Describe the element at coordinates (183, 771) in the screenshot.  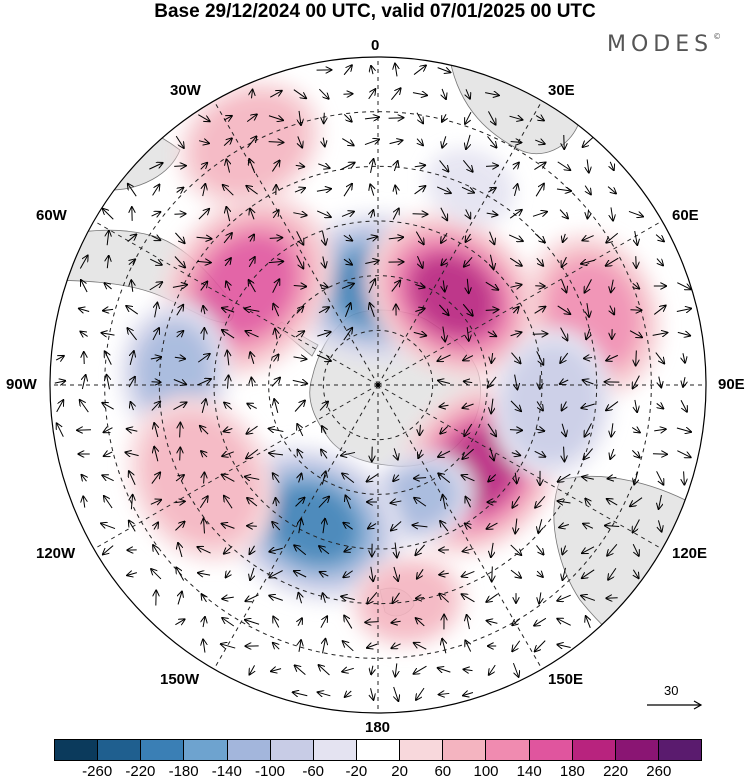
I see `colorbar-tick-label: -180` at that location.